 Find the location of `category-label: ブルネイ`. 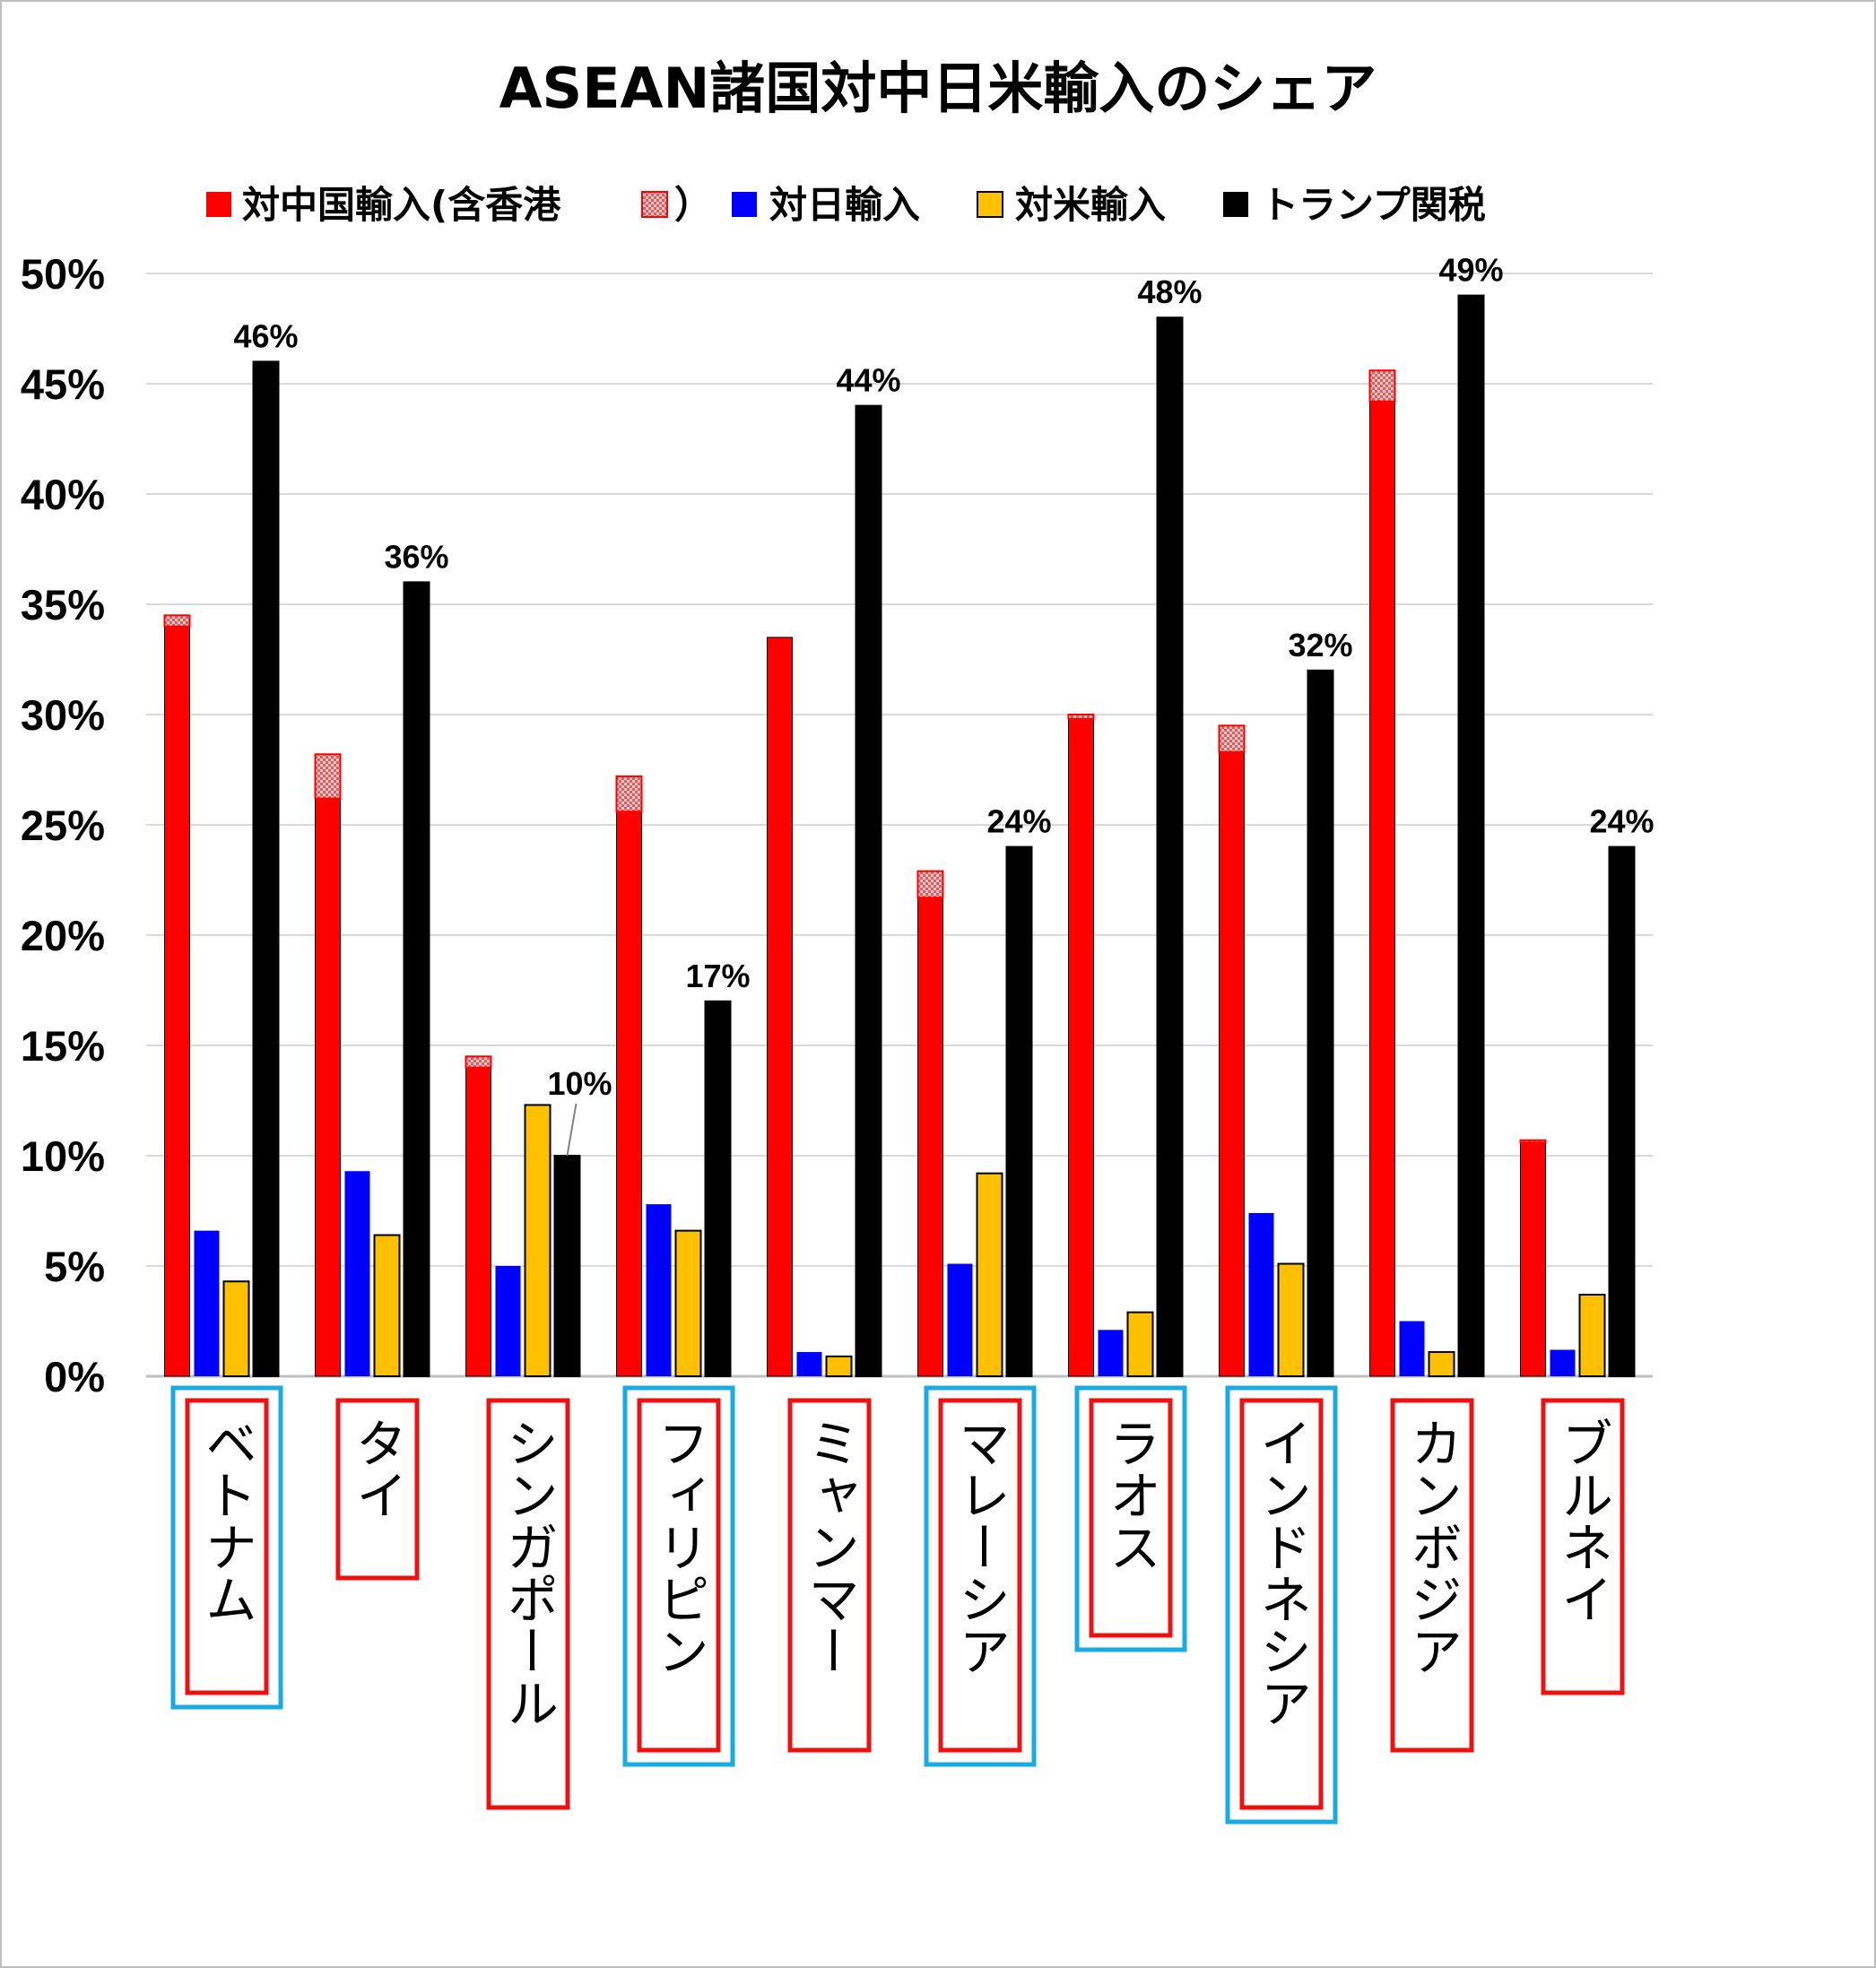

category-label: ブルネイ is located at coordinates (1583, 1521).